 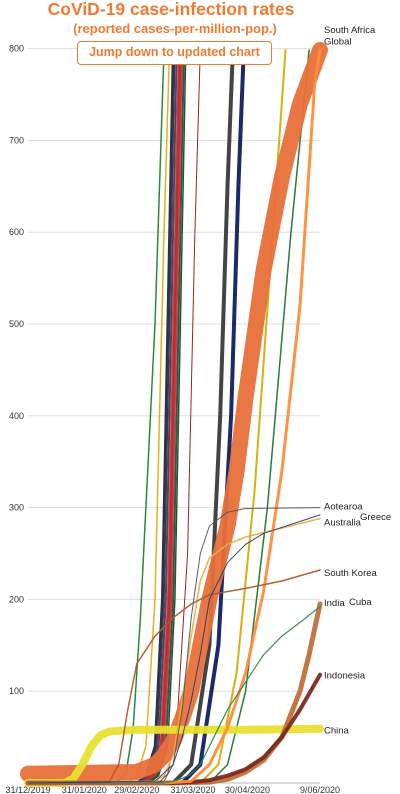 What do you see at coordinates (360, 602) in the screenshot?
I see `series-label-cuba: Cuba` at bounding box center [360, 602].